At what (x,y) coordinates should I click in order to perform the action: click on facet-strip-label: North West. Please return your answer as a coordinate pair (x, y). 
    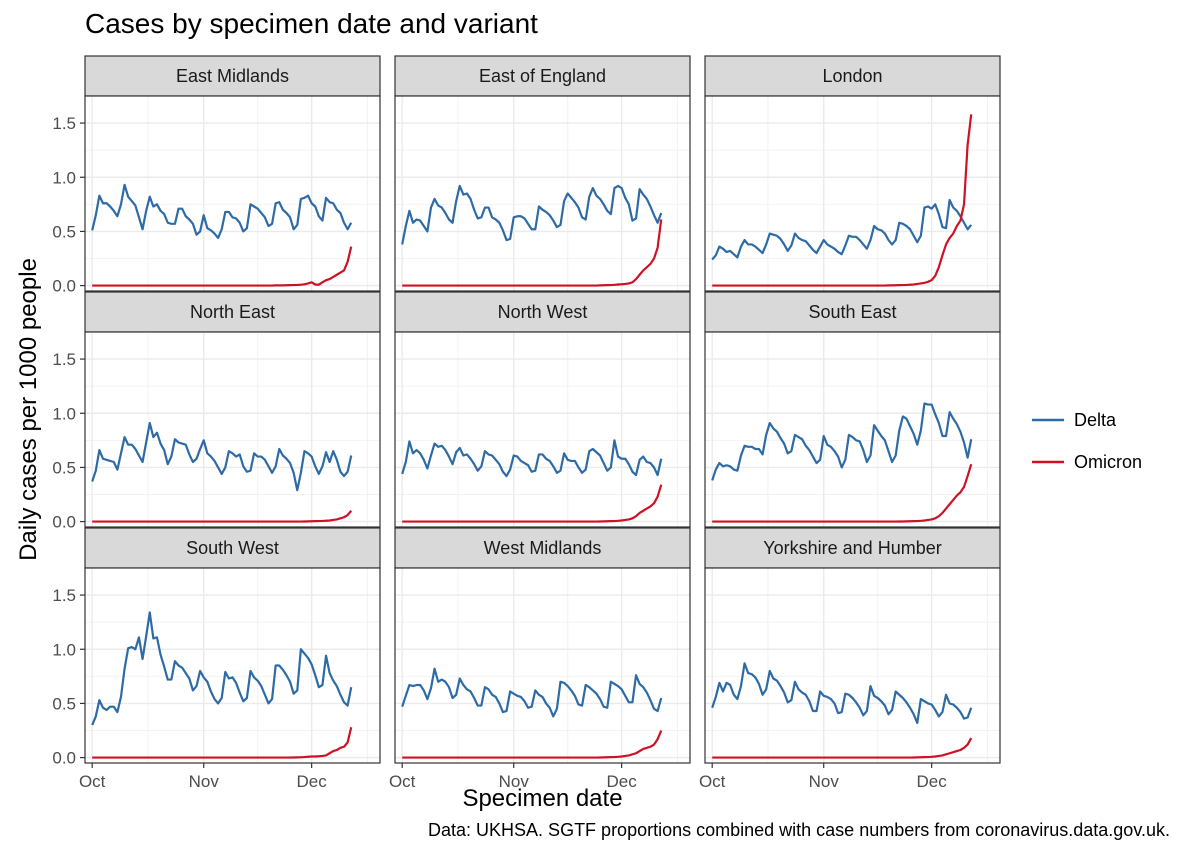
    Looking at the image, I should click on (543, 312).